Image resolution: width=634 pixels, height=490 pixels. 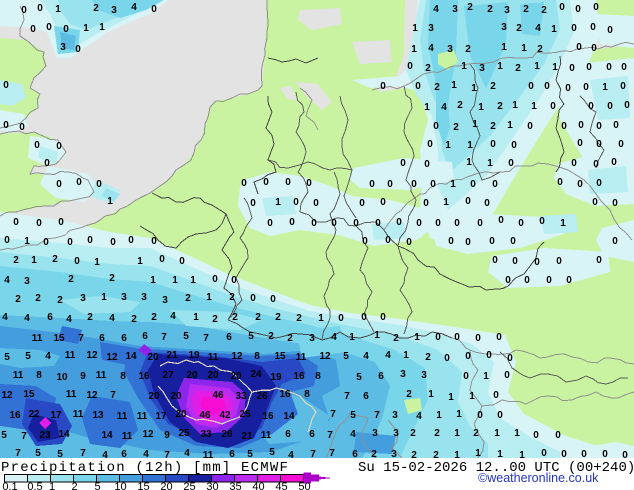 I want to click on svg-text: 16, so click(x=268, y=416).